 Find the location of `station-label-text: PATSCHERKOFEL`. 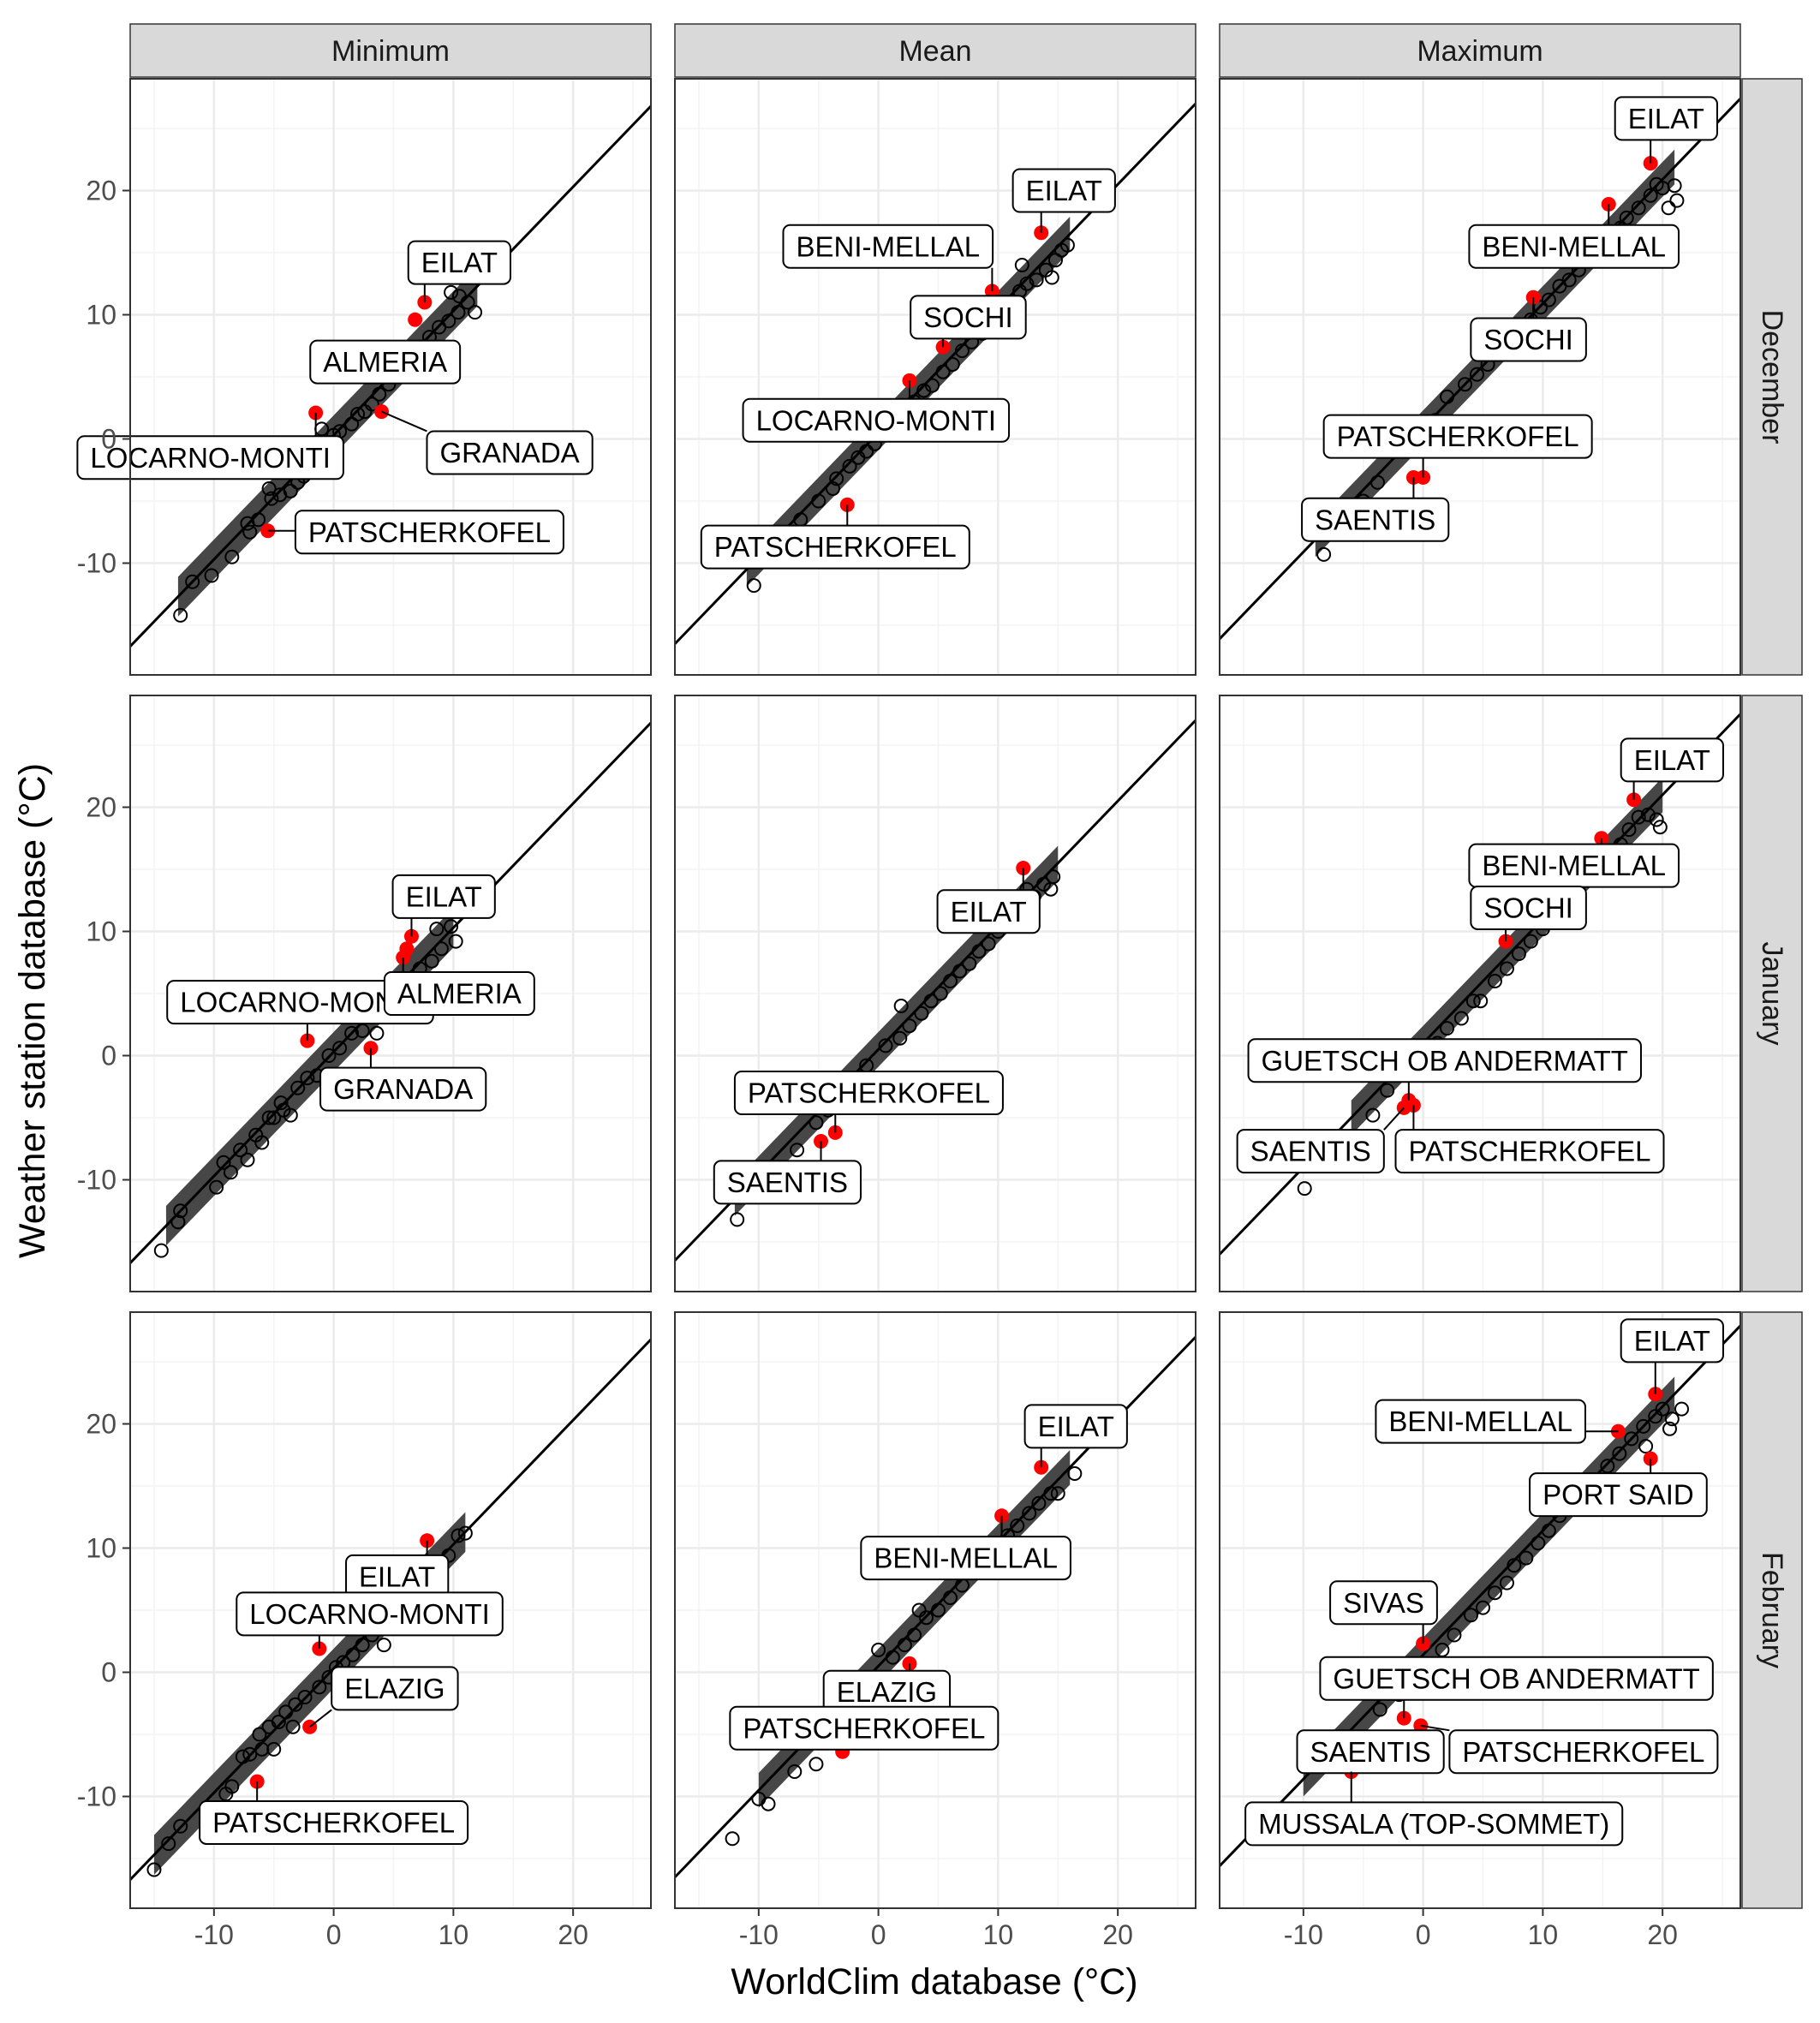

station-label-text: PATSCHERKOFEL is located at coordinates (1458, 436).